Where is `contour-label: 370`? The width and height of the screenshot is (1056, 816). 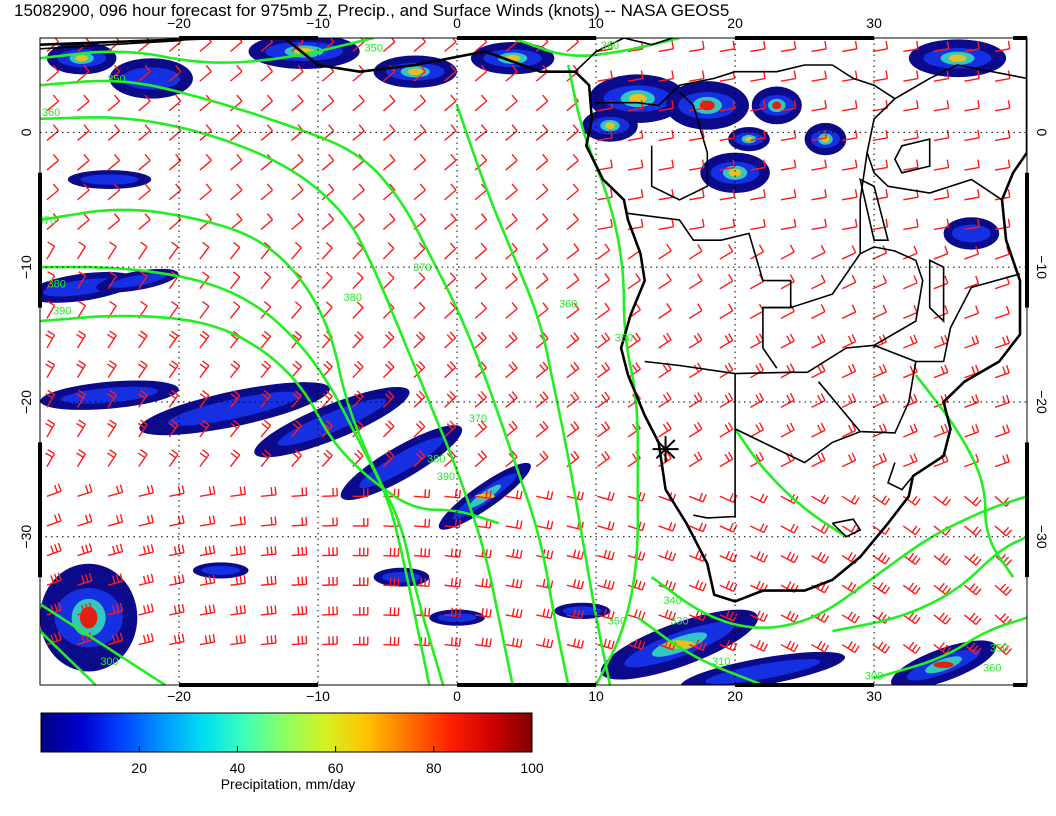
contour-label: 370 is located at coordinates (47, 221).